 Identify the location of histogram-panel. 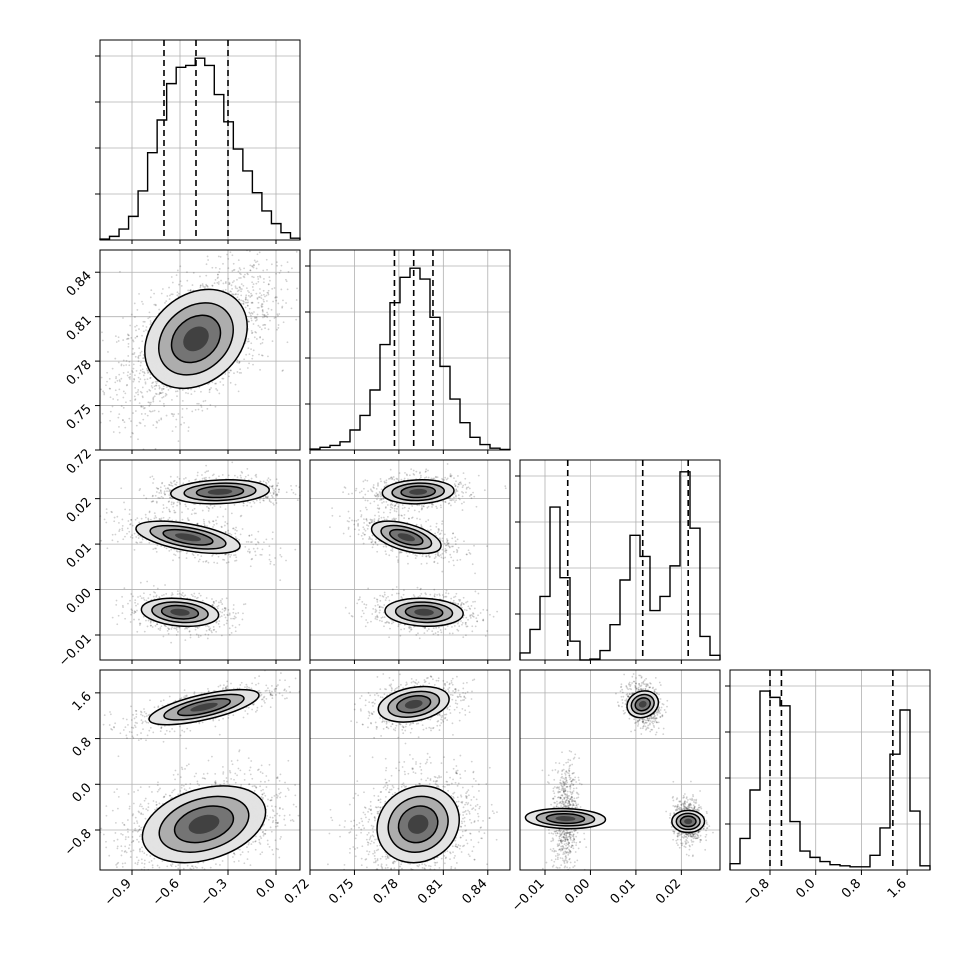
(408, 350).